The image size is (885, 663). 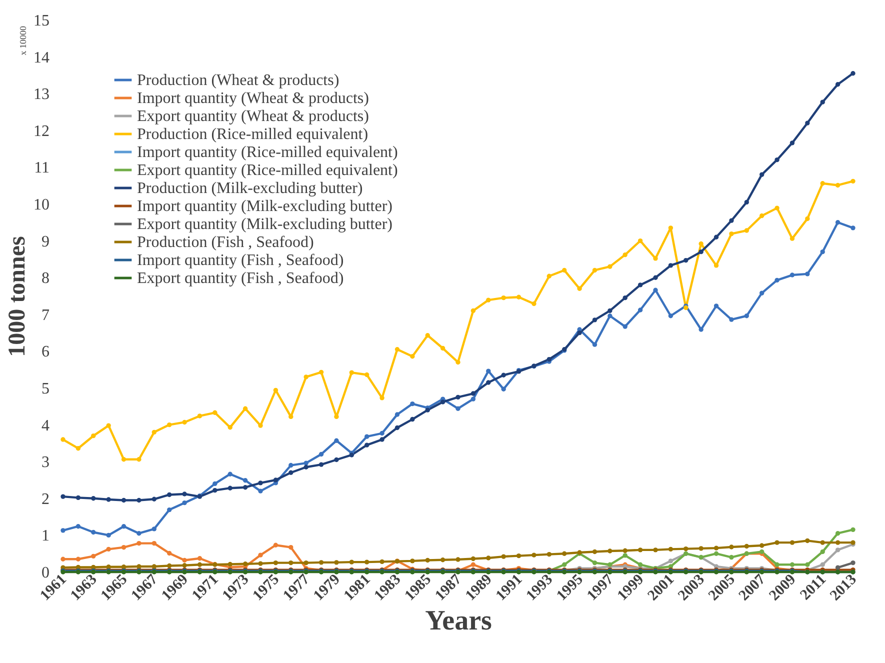 What do you see at coordinates (225, 242) in the screenshot?
I see `legend-label: Production (Fish , Seafood)` at bounding box center [225, 242].